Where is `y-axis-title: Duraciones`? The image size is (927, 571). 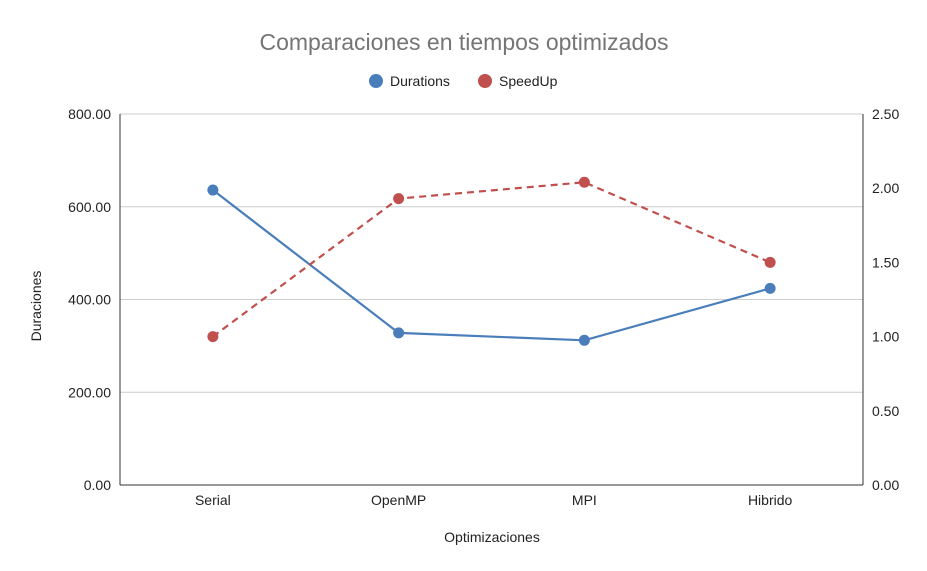 y-axis-title: Duraciones is located at coordinates (36, 306).